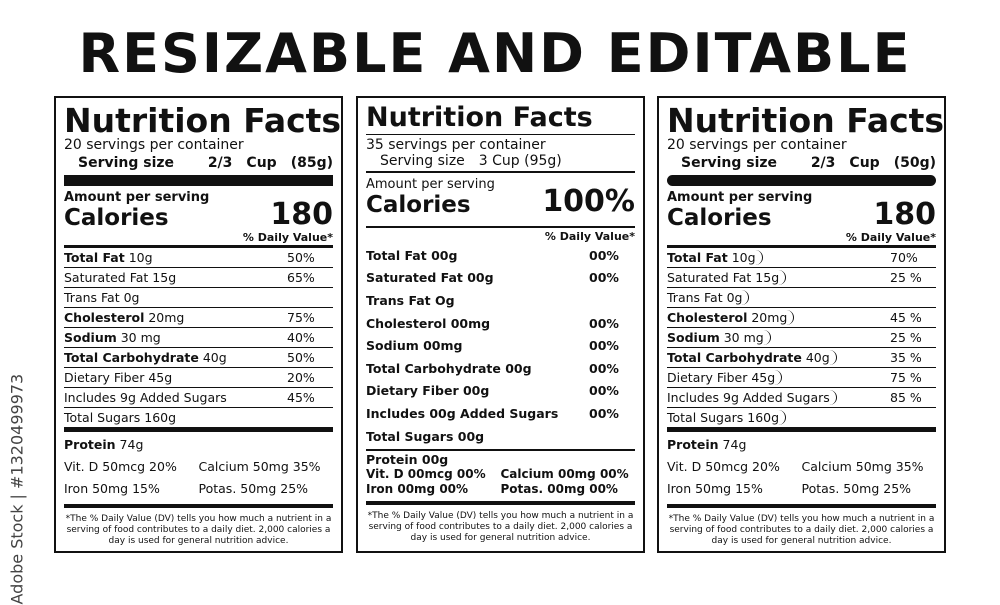  I want to click on nutrient-amount: 10g, so click(743, 257).